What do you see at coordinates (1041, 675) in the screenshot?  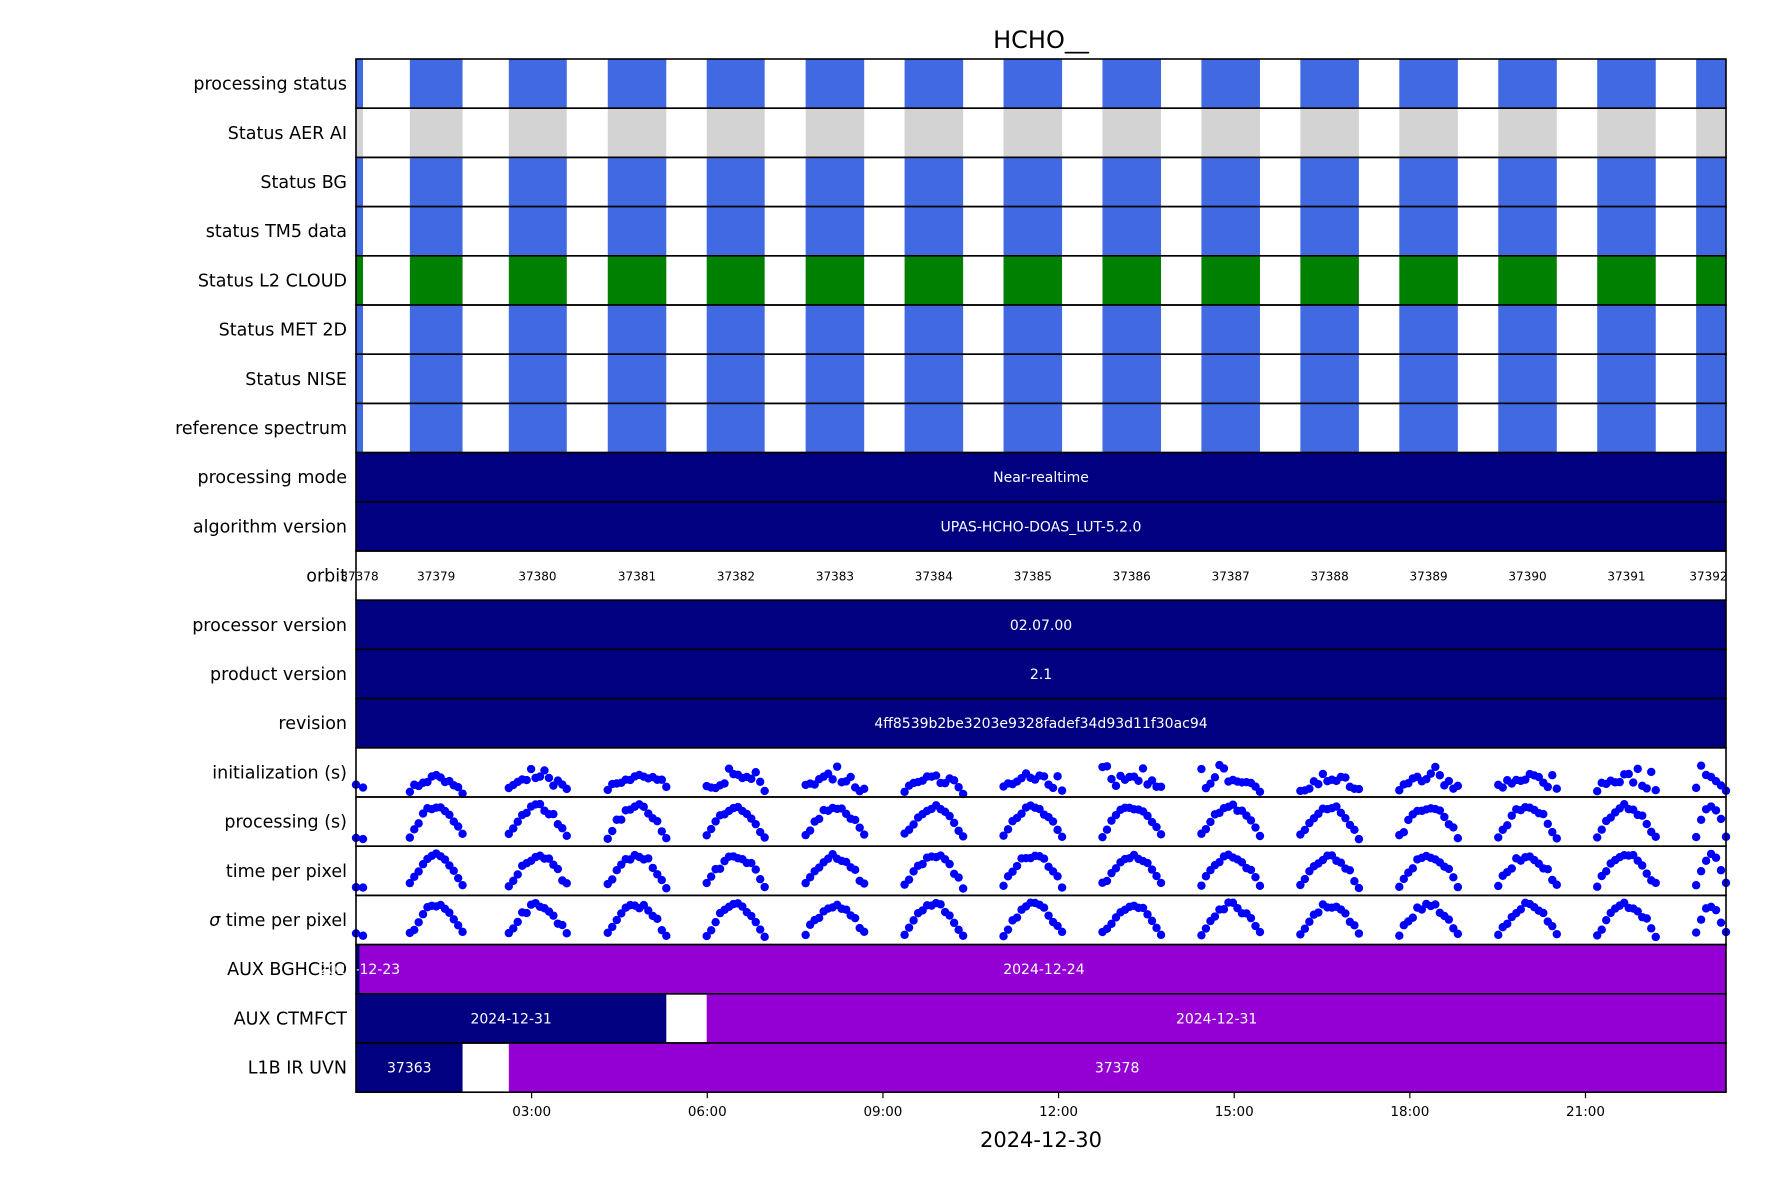 I see `constant-bar-text: 2.1` at bounding box center [1041, 675].